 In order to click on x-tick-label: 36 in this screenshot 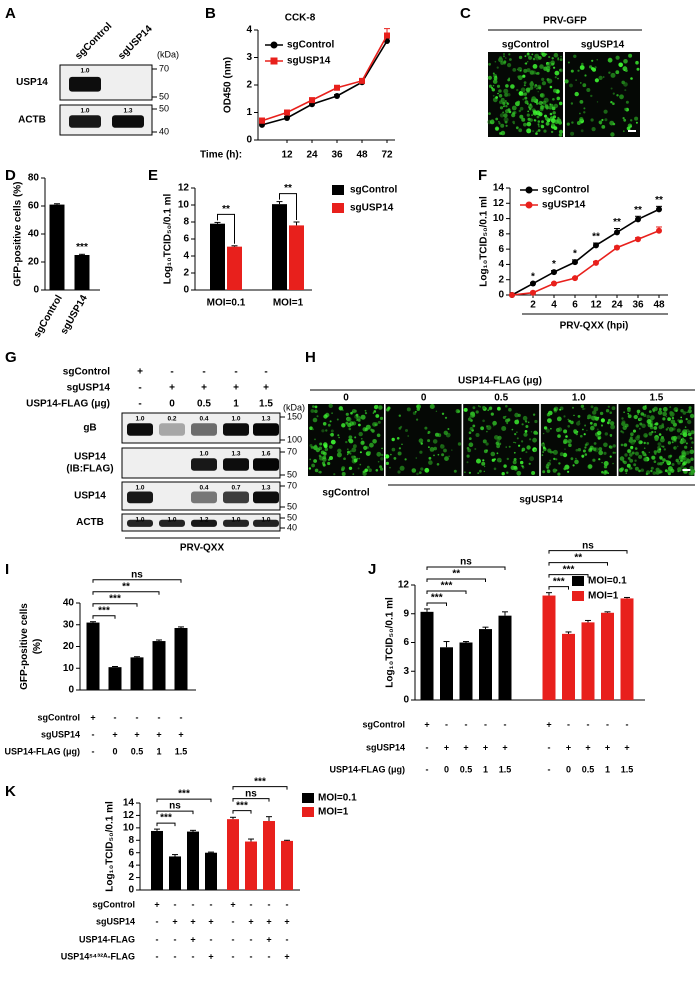, I will do `click(638, 305)`.